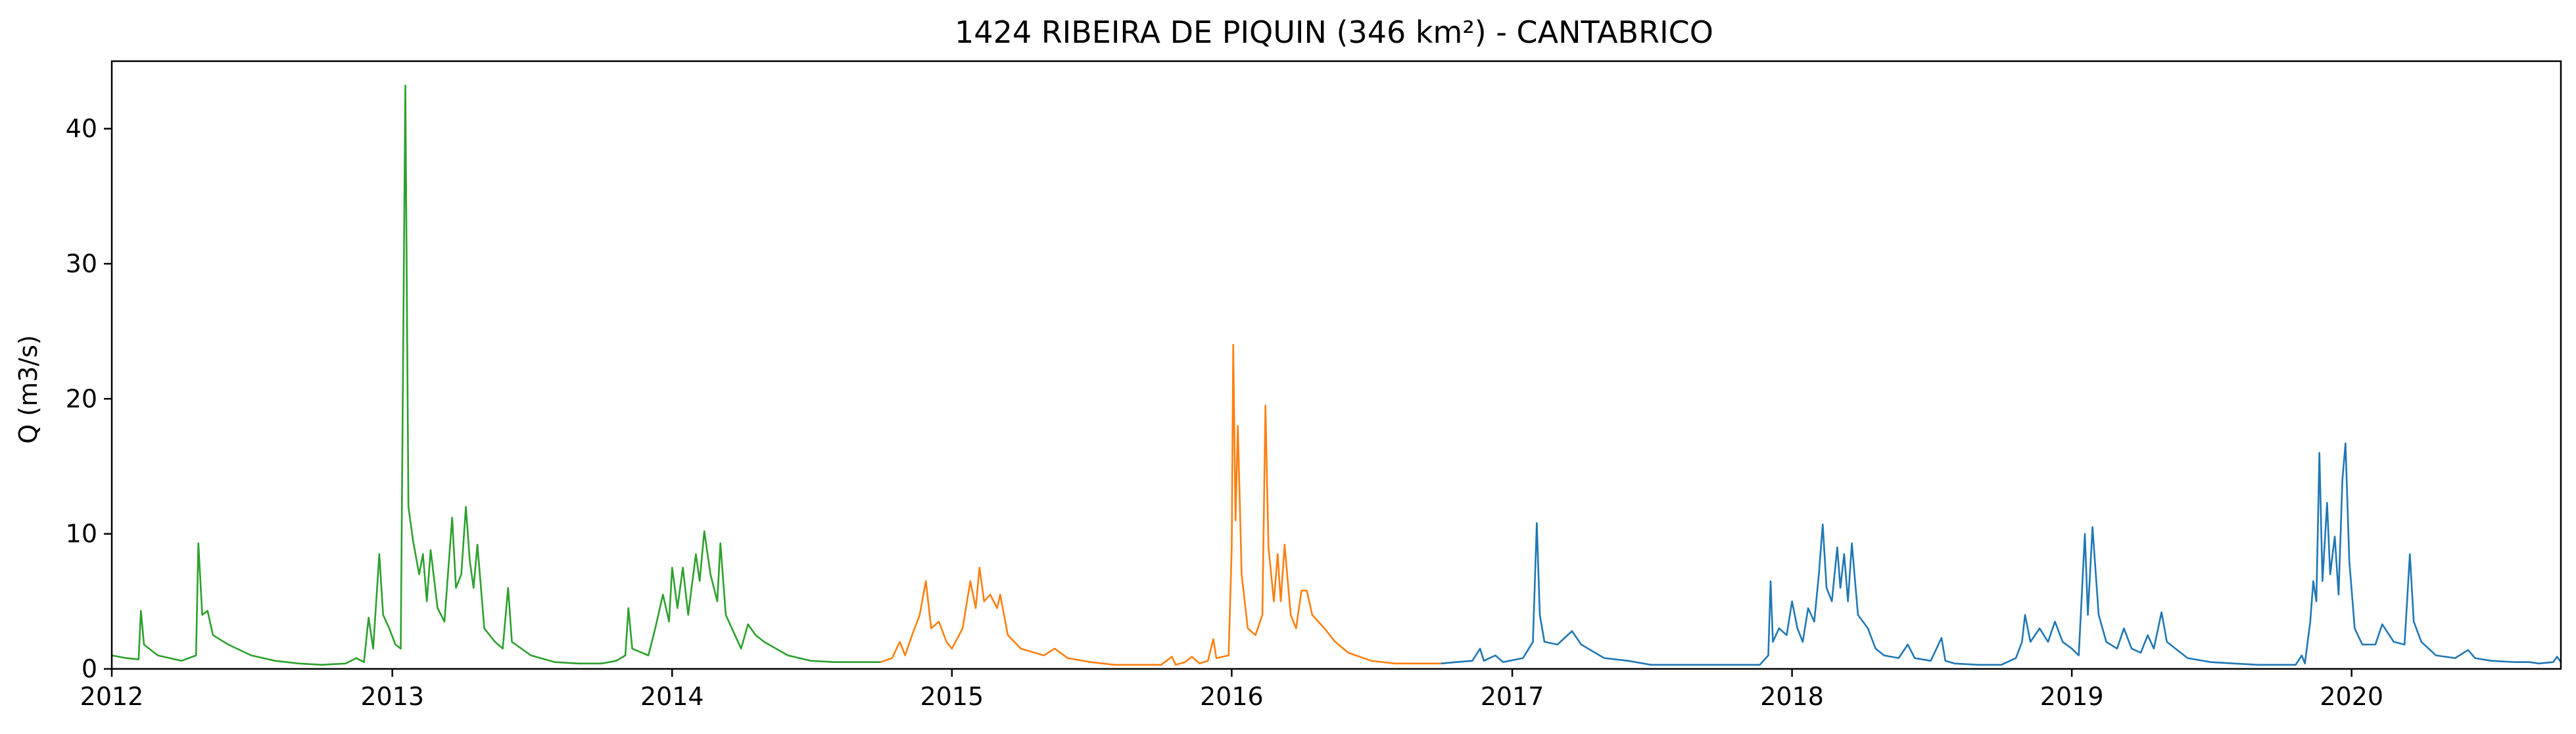  Describe the element at coordinates (81, 128) in the screenshot. I see `y-tick-label-40: 40` at that location.